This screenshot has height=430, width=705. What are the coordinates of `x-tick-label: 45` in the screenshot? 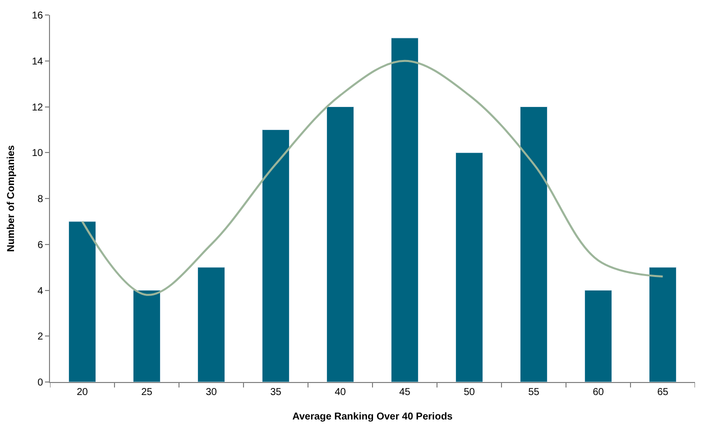 It's located at (405, 392).